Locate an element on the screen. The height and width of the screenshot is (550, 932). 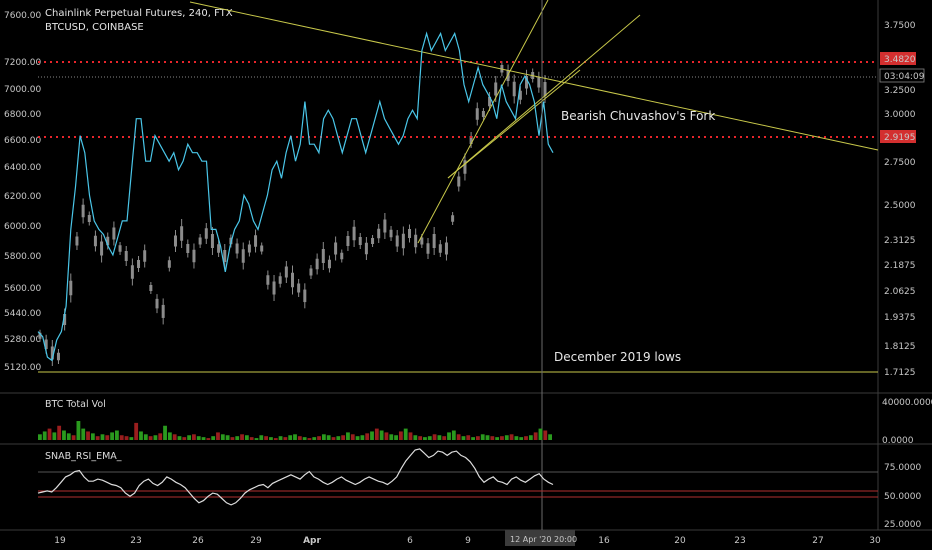
volume-bars is located at coordinates (295, 430).